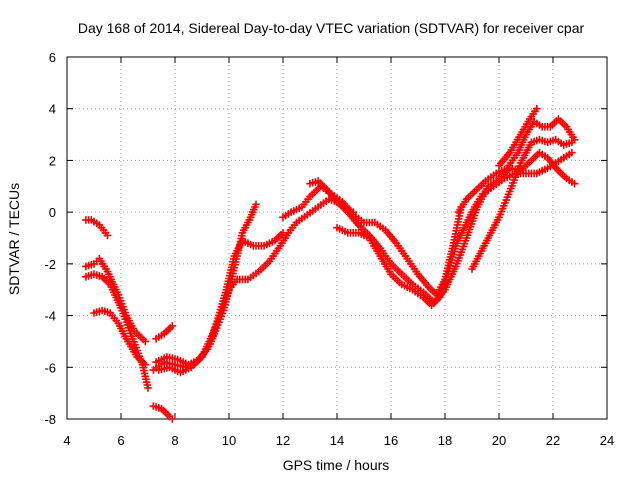 This screenshot has height=480, width=640. I want to click on y-tick-label: -8, so click(50, 419).